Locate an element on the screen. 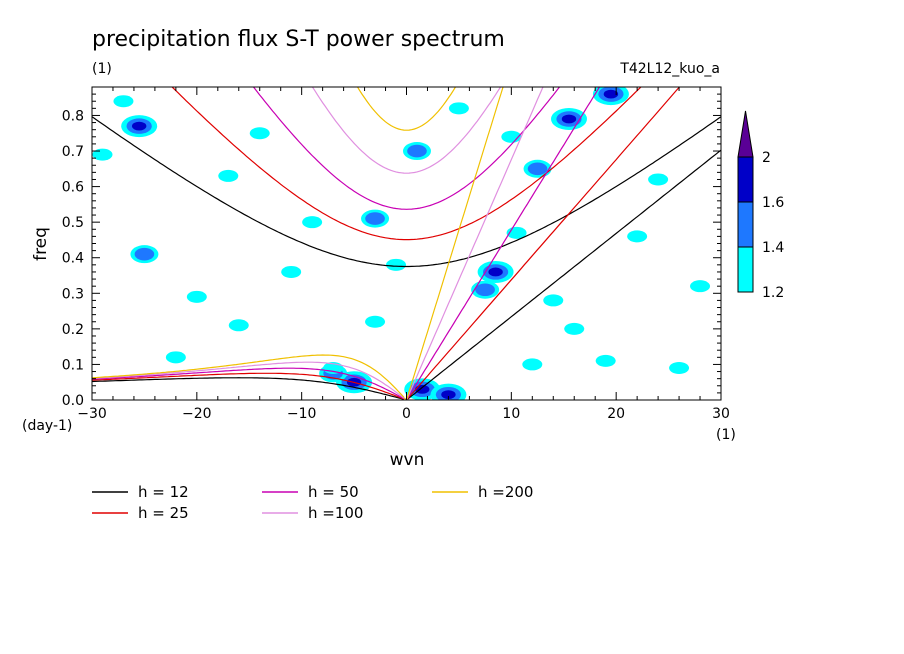 This screenshot has width=904, height=654. x-tick-label: −30 is located at coordinates (92, 414).